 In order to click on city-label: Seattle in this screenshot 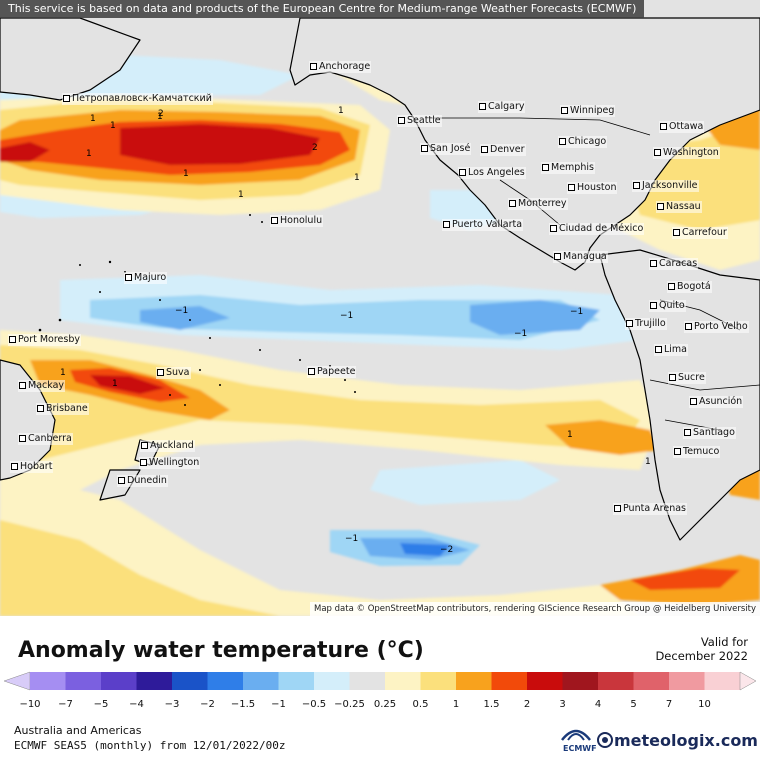, I will do `click(419, 121)`.